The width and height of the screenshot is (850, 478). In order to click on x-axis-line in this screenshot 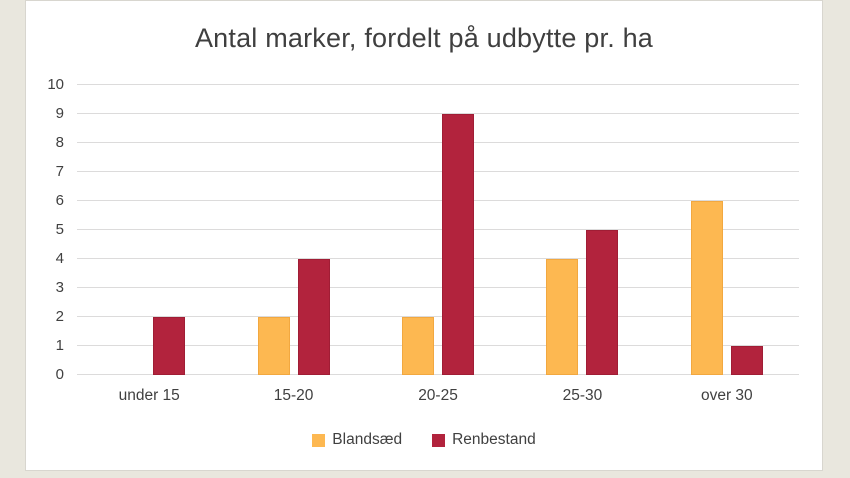, I will do `click(438, 374)`.